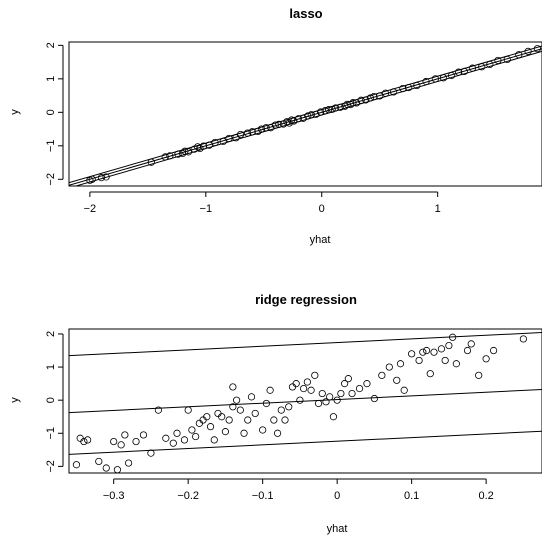 The height and width of the screenshot is (548, 542). What do you see at coordinates (188, 496) in the screenshot?
I see `x-tick-label: −0.2` at bounding box center [188, 496].